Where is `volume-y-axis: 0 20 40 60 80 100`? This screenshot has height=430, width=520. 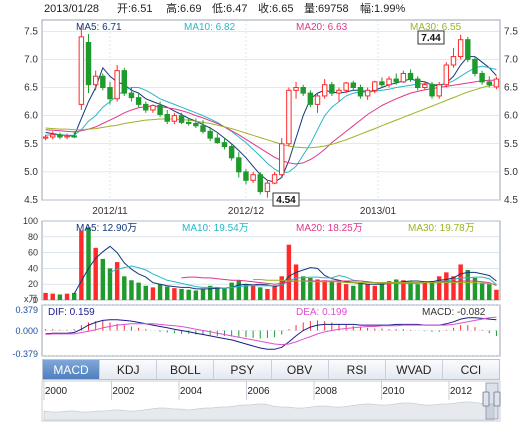
volume-y-axis: 0 20 40 60 80 100 is located at coordinates (30, 260).